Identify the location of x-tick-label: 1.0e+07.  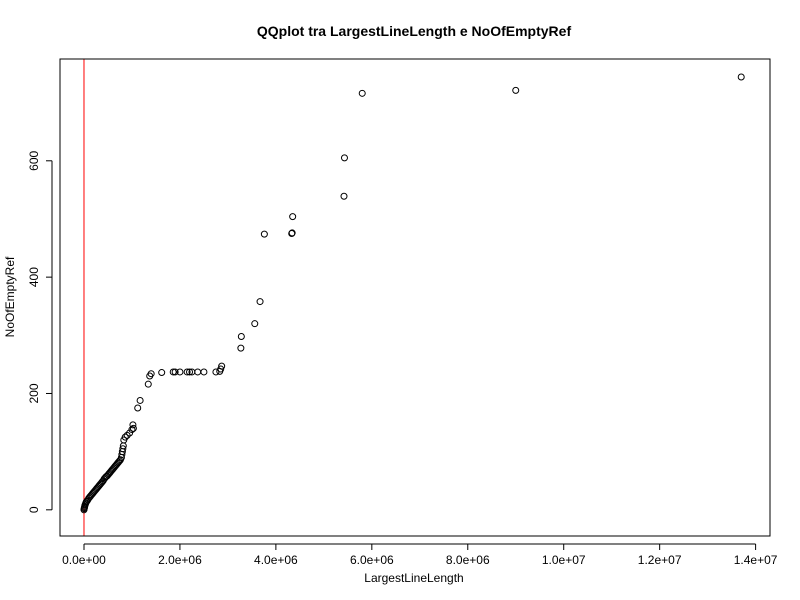
(564, 560).